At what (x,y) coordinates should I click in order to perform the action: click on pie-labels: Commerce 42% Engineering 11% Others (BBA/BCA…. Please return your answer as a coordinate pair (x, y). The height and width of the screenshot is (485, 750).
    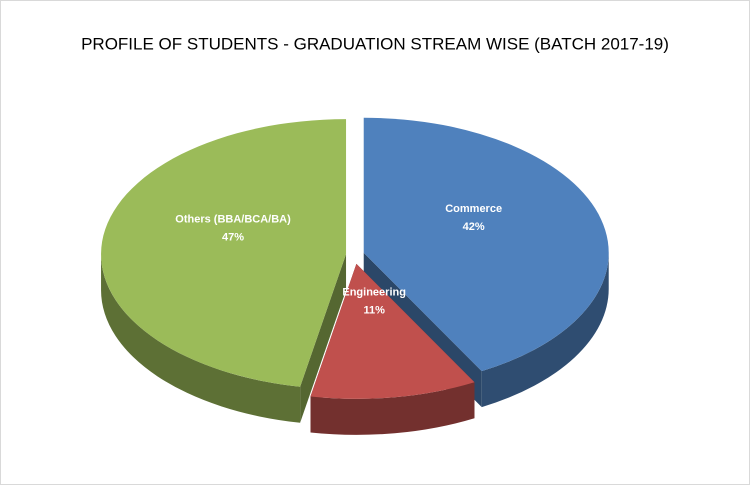
    Looking at the image, I should click on (338, 259).